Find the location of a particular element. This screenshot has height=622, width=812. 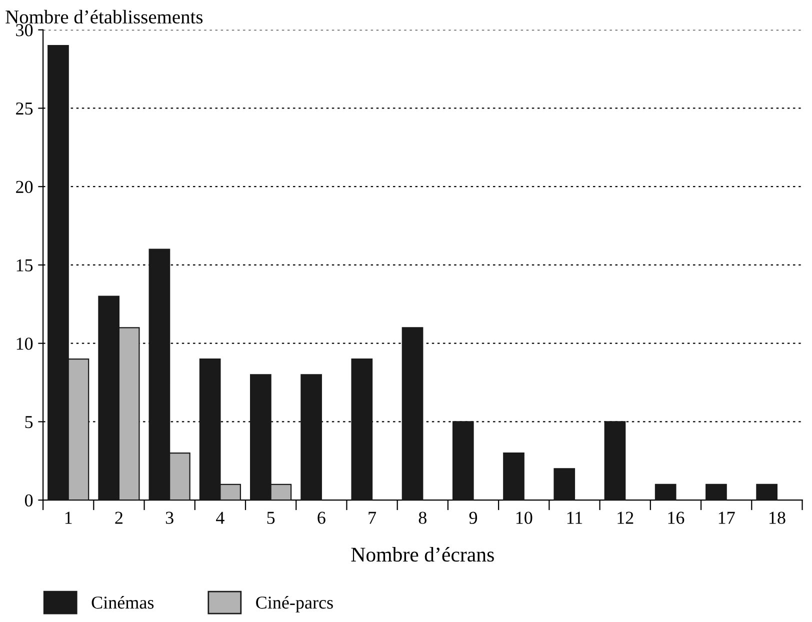

x-tick-label: 5 is located at coordinates (271, 518).